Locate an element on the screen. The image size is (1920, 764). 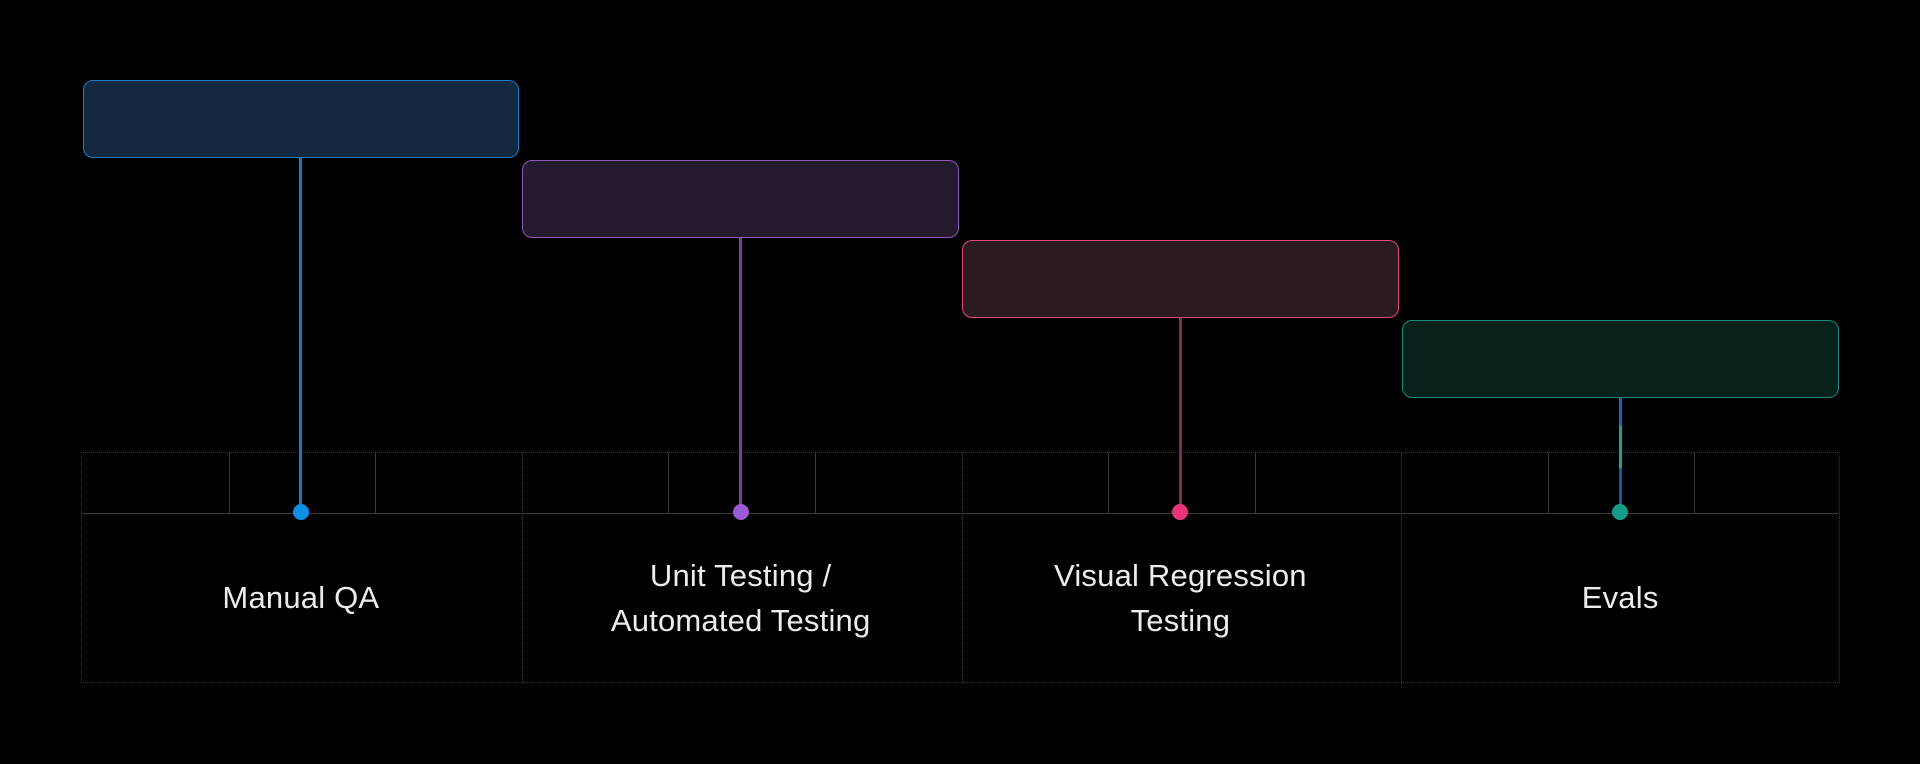
phase-label-line: Evals is located at coordinates (1620, 597).